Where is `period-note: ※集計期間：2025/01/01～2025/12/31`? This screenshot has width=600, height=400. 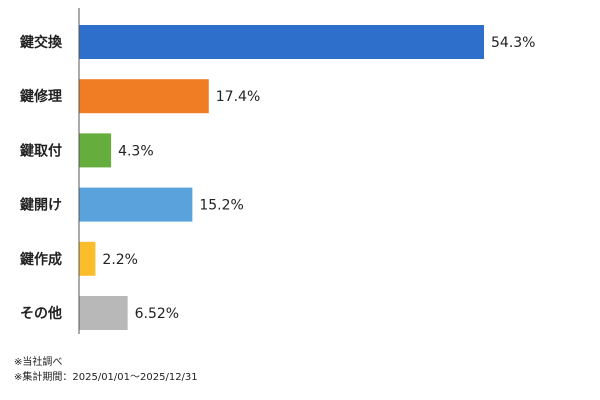 period-note: ※集計期間：2025/01/01～2025/12/31 is located at coordinates (106, 377).